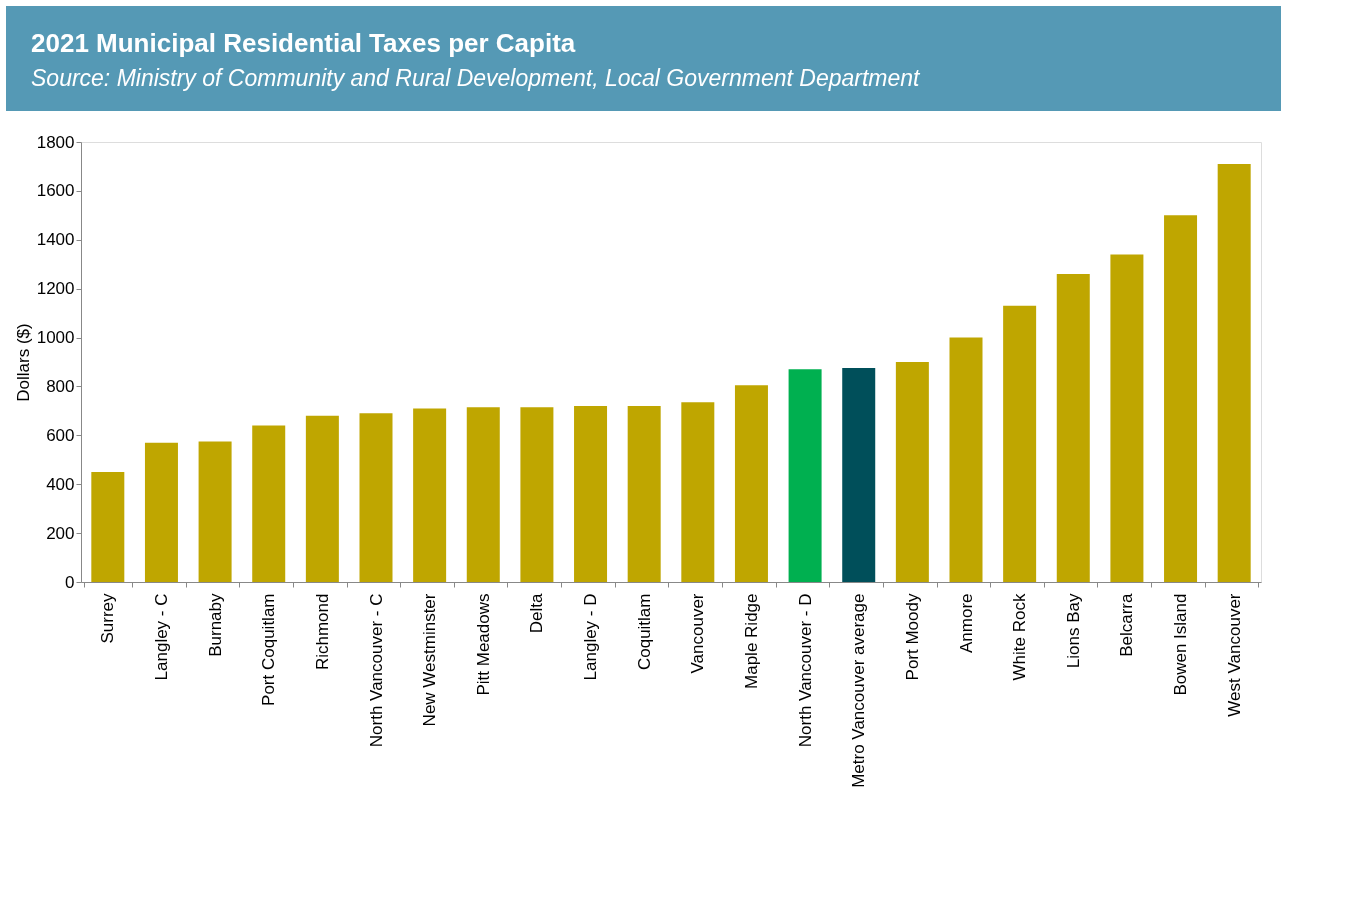  What do you see at coordinates (430, 660) in the screenshot?
I see `x-tick-label: New Westminster` at bounding box center [430, 660].